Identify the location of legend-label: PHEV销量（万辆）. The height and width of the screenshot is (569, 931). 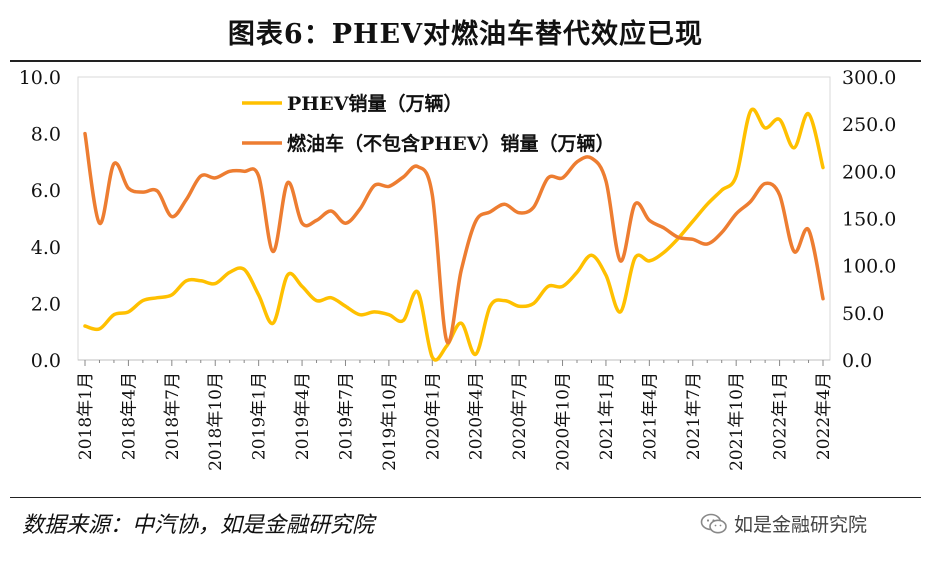
(374, 103).